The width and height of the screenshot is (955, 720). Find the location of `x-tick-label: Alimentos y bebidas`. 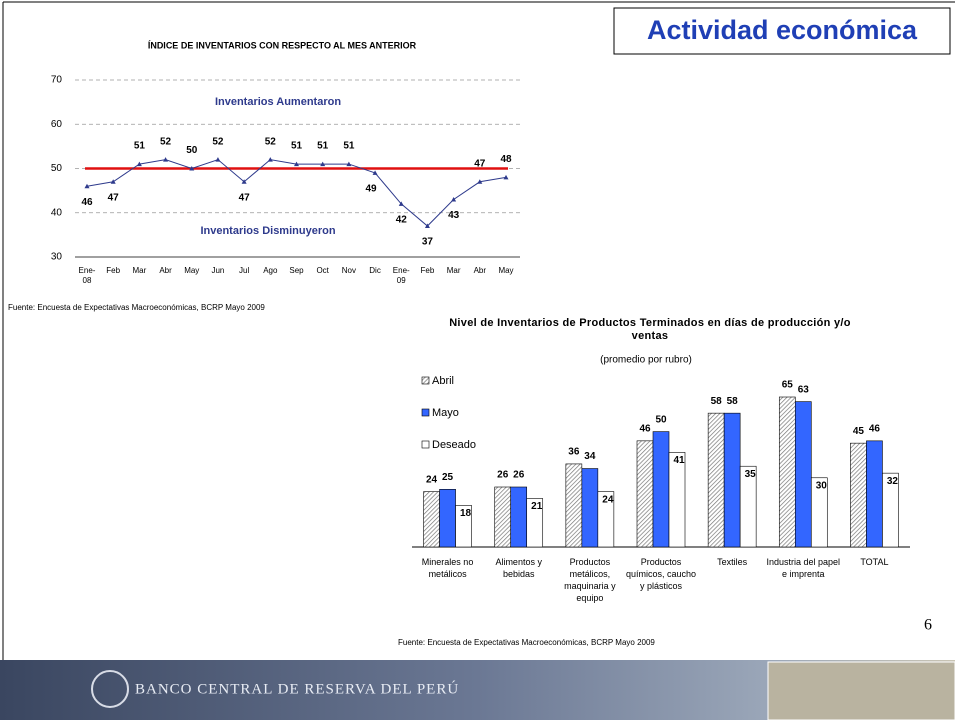

x-tick-label: Alimentos y bebidas is located at coordinates (518, 568).